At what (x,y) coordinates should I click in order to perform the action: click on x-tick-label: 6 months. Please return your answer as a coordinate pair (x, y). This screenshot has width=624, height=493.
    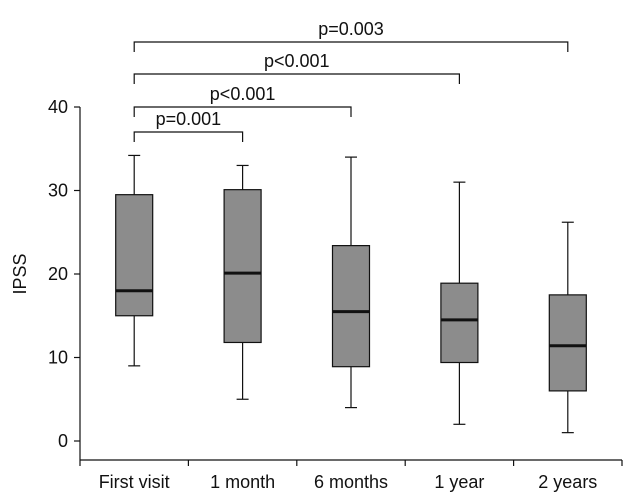
    Looking at the image, I should click on (351, 482).